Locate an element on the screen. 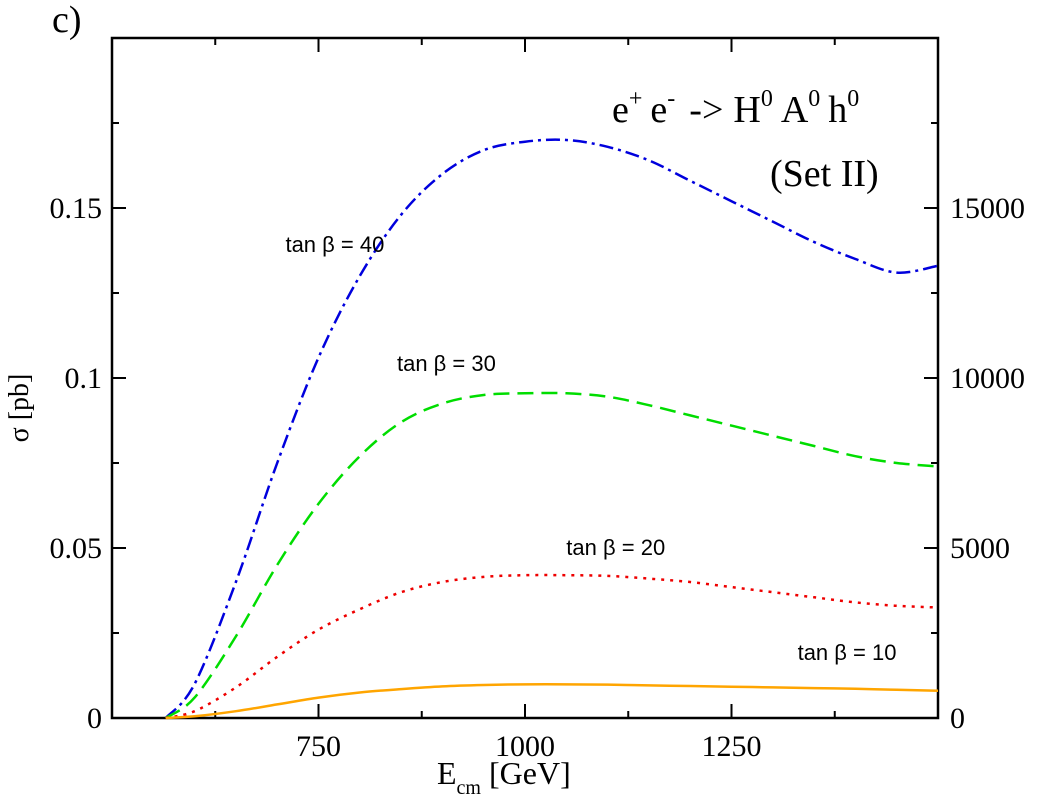 The height and width of the screenshot is (802, 1039). chart-title: e+ e- -> H0 A0 h0 is located at coordinates (735, 108).